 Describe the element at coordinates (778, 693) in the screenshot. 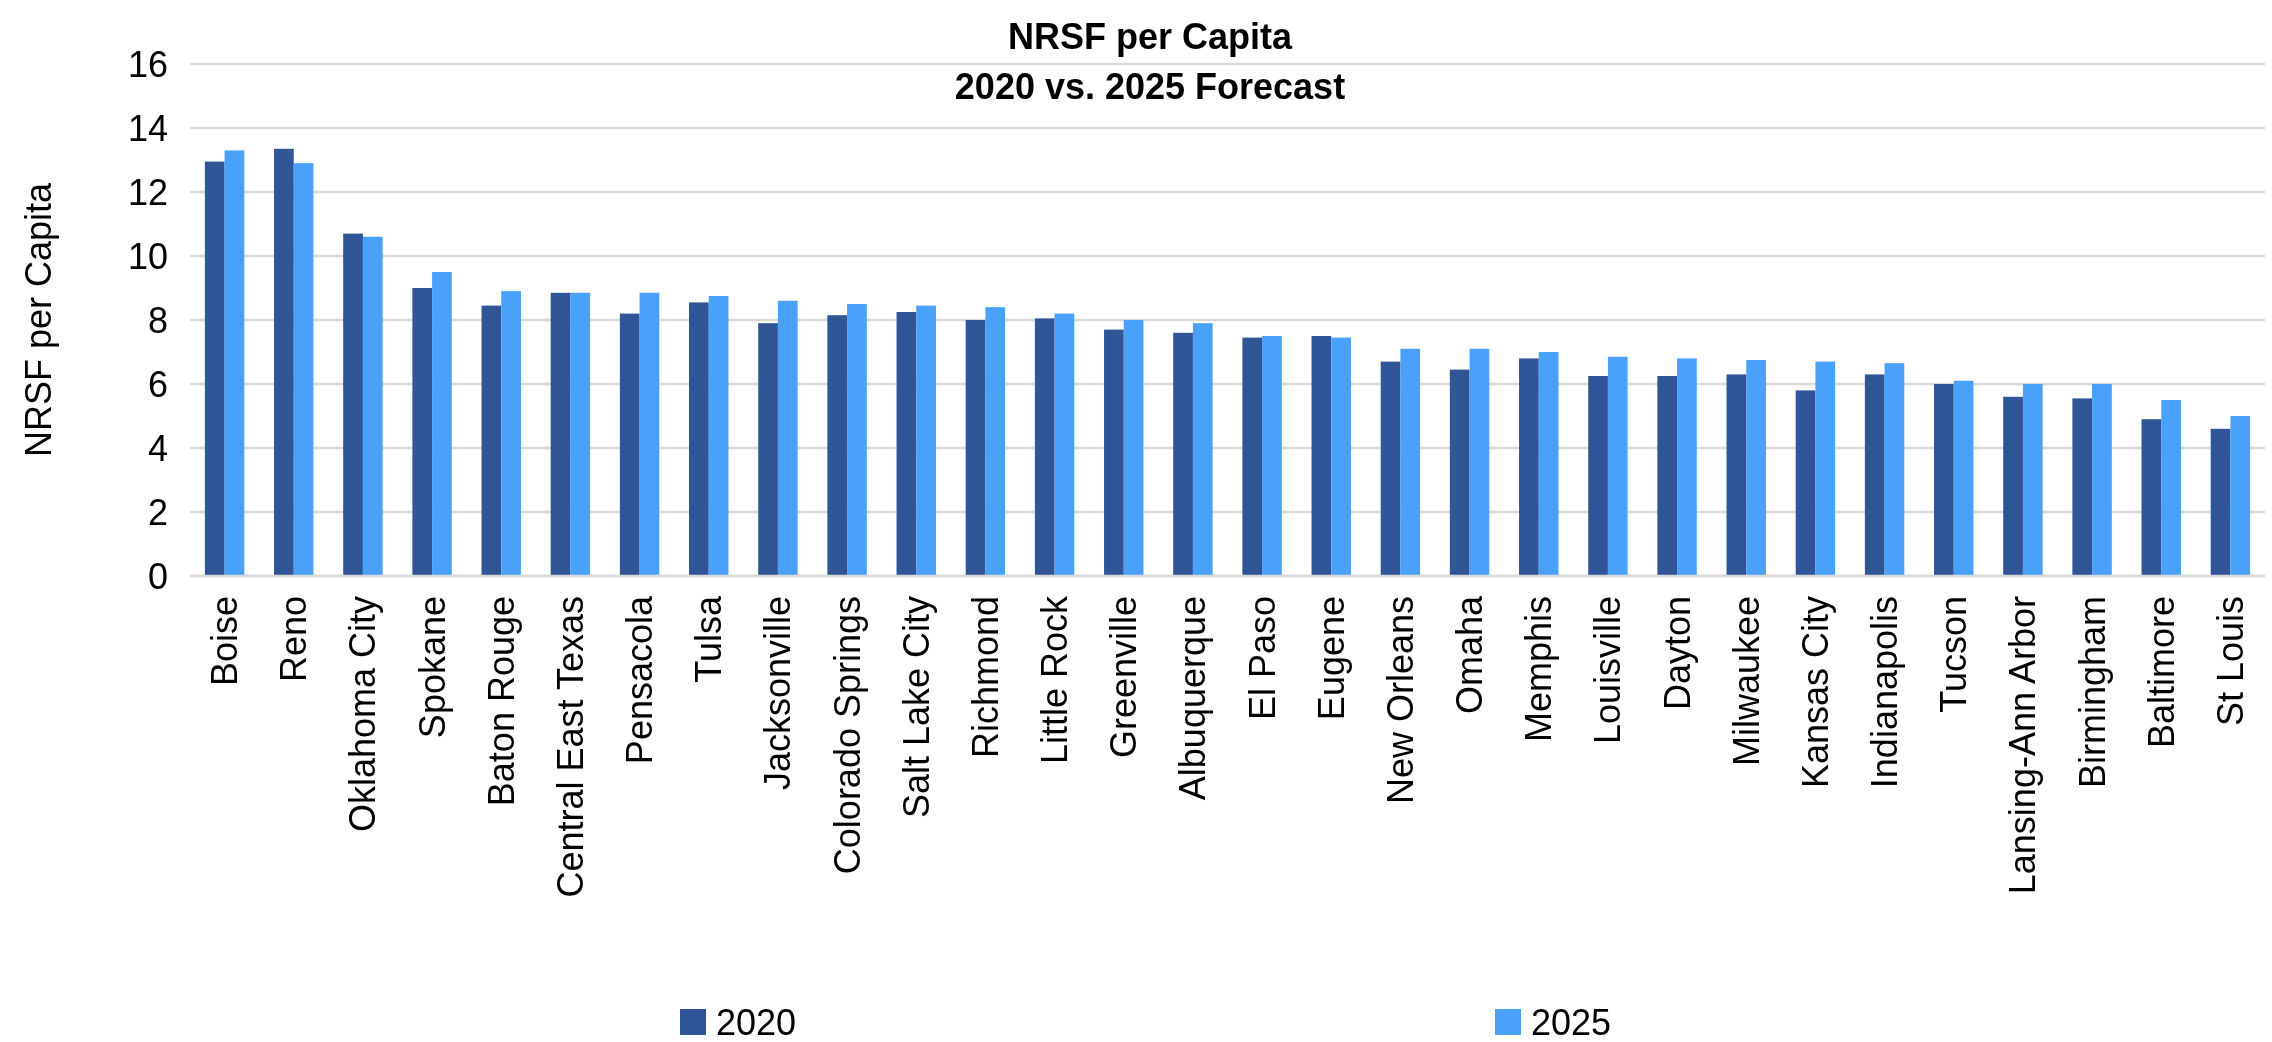

I see `x-tick-label: Jacksonville` at that location.